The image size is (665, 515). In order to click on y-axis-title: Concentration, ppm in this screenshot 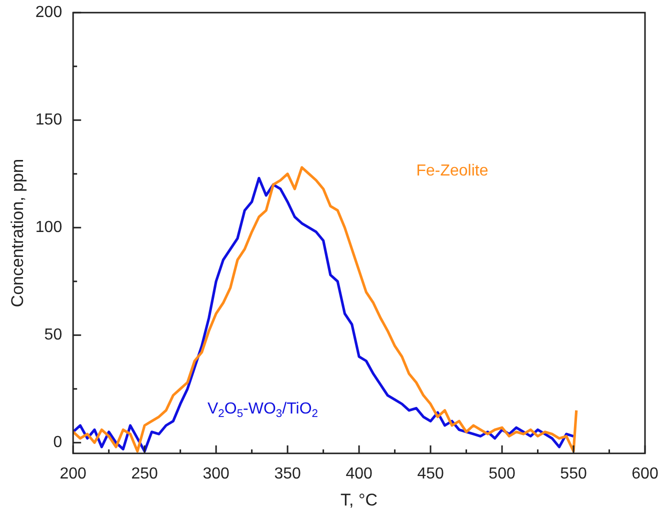, I will do `click(17, 233)`.